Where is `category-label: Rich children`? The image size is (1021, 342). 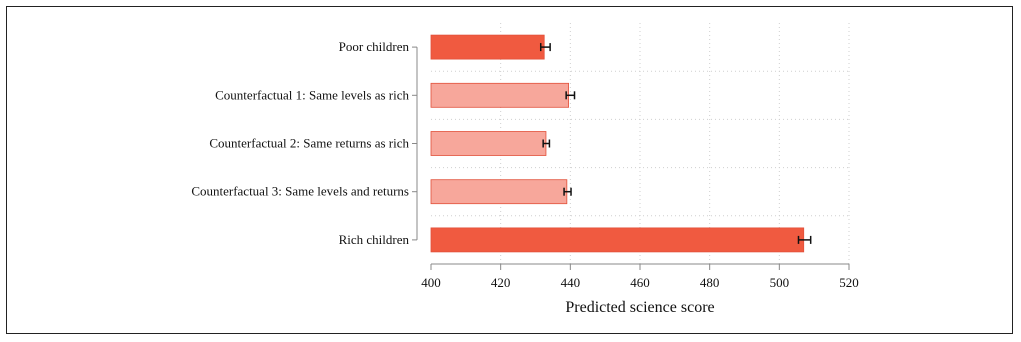
category-label: Rich children is located at coordinates (374, 239).